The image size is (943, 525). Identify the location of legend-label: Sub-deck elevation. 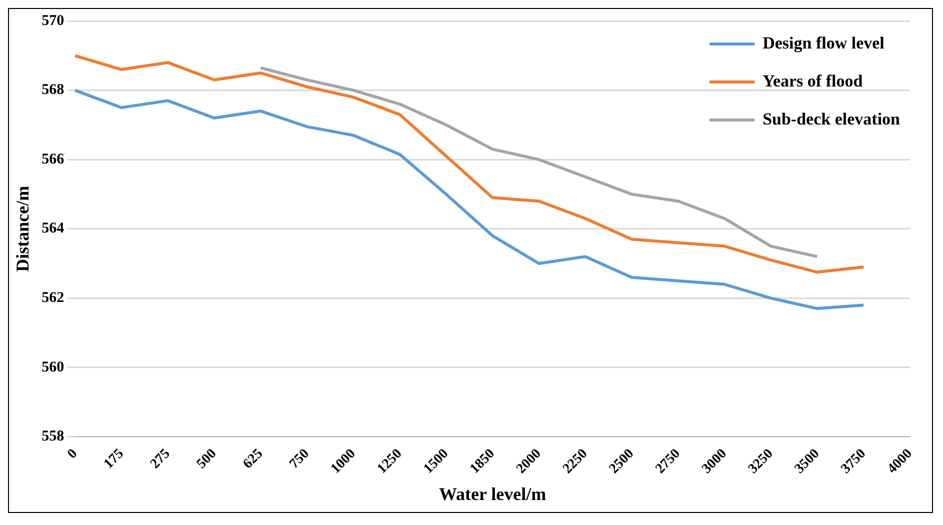
(831, 118).